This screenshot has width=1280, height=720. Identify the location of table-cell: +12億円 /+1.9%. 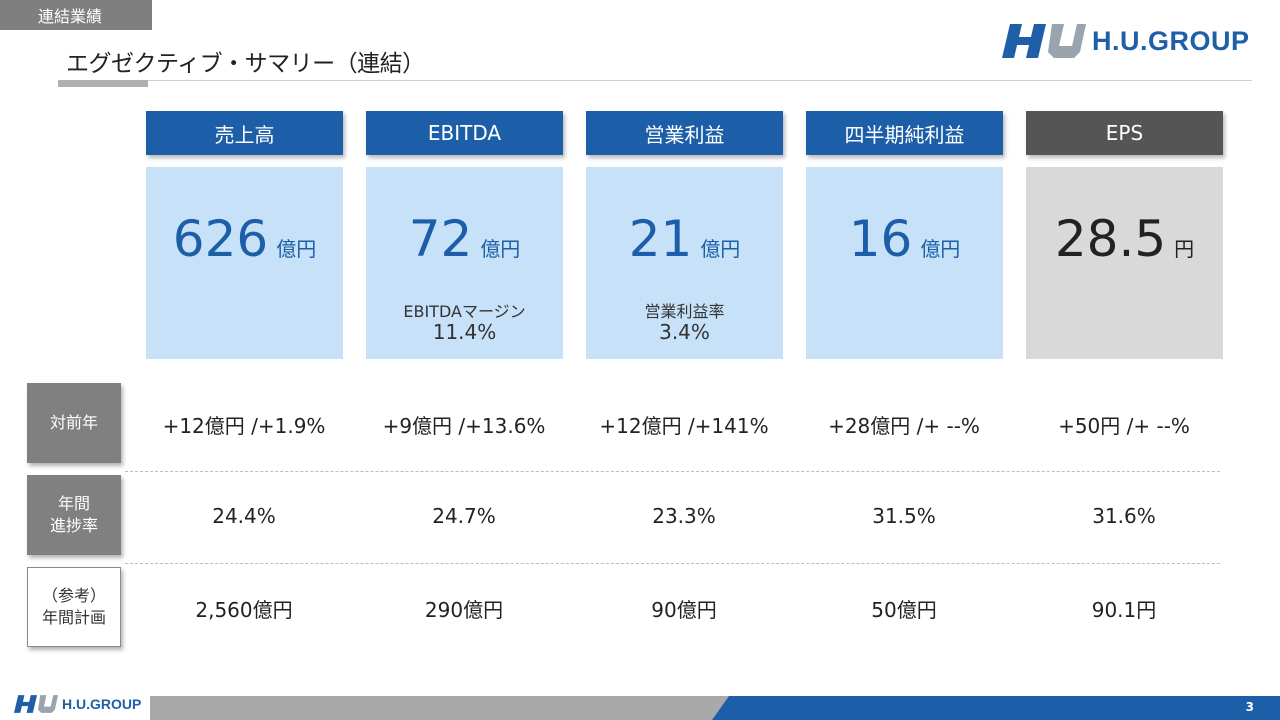
(244, 425).